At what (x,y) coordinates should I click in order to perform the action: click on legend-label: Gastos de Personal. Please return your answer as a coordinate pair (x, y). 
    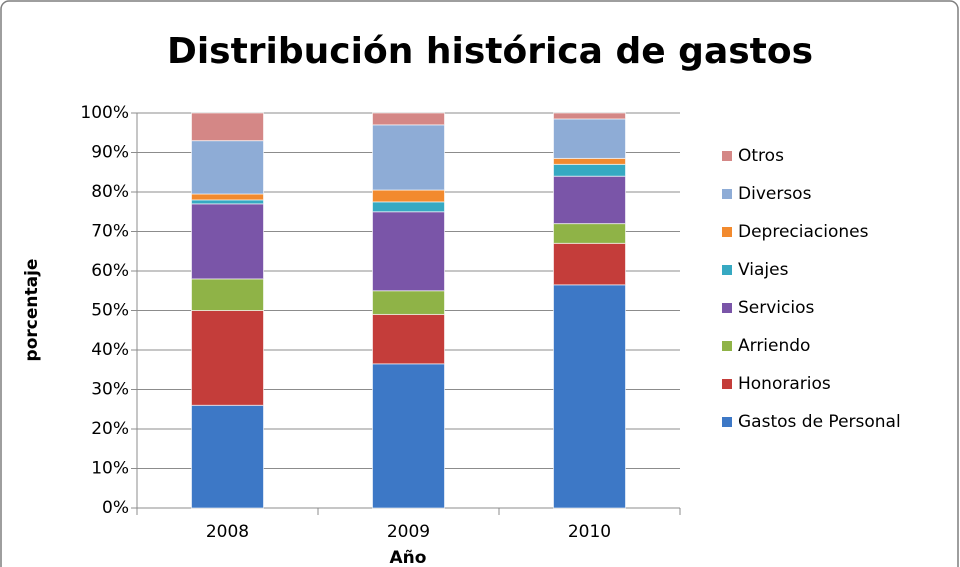
    Looking at the image, I should click on (819, 422).